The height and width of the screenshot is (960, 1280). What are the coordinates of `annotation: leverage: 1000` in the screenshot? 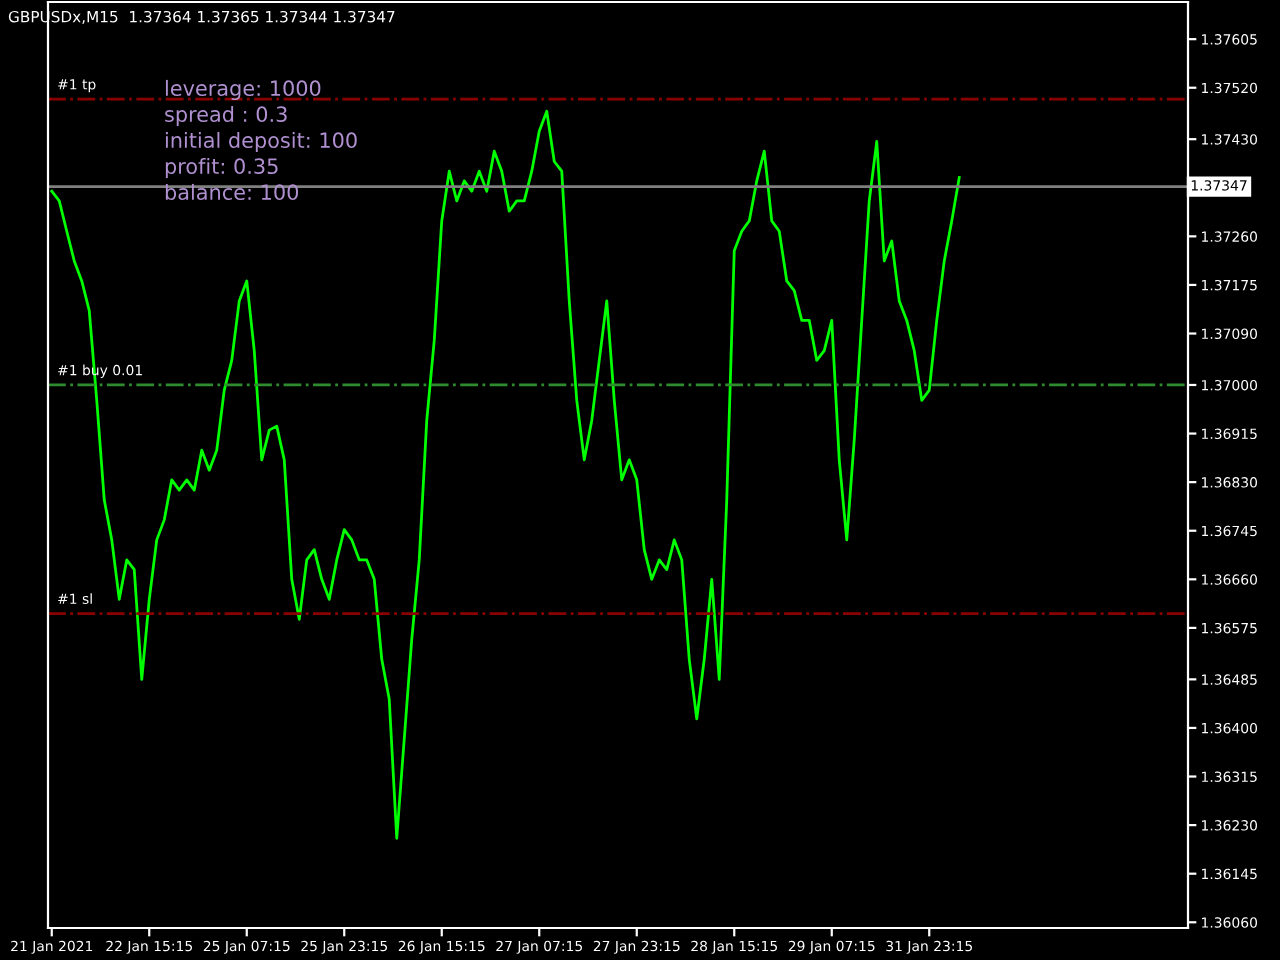 It's located at (243, 90).